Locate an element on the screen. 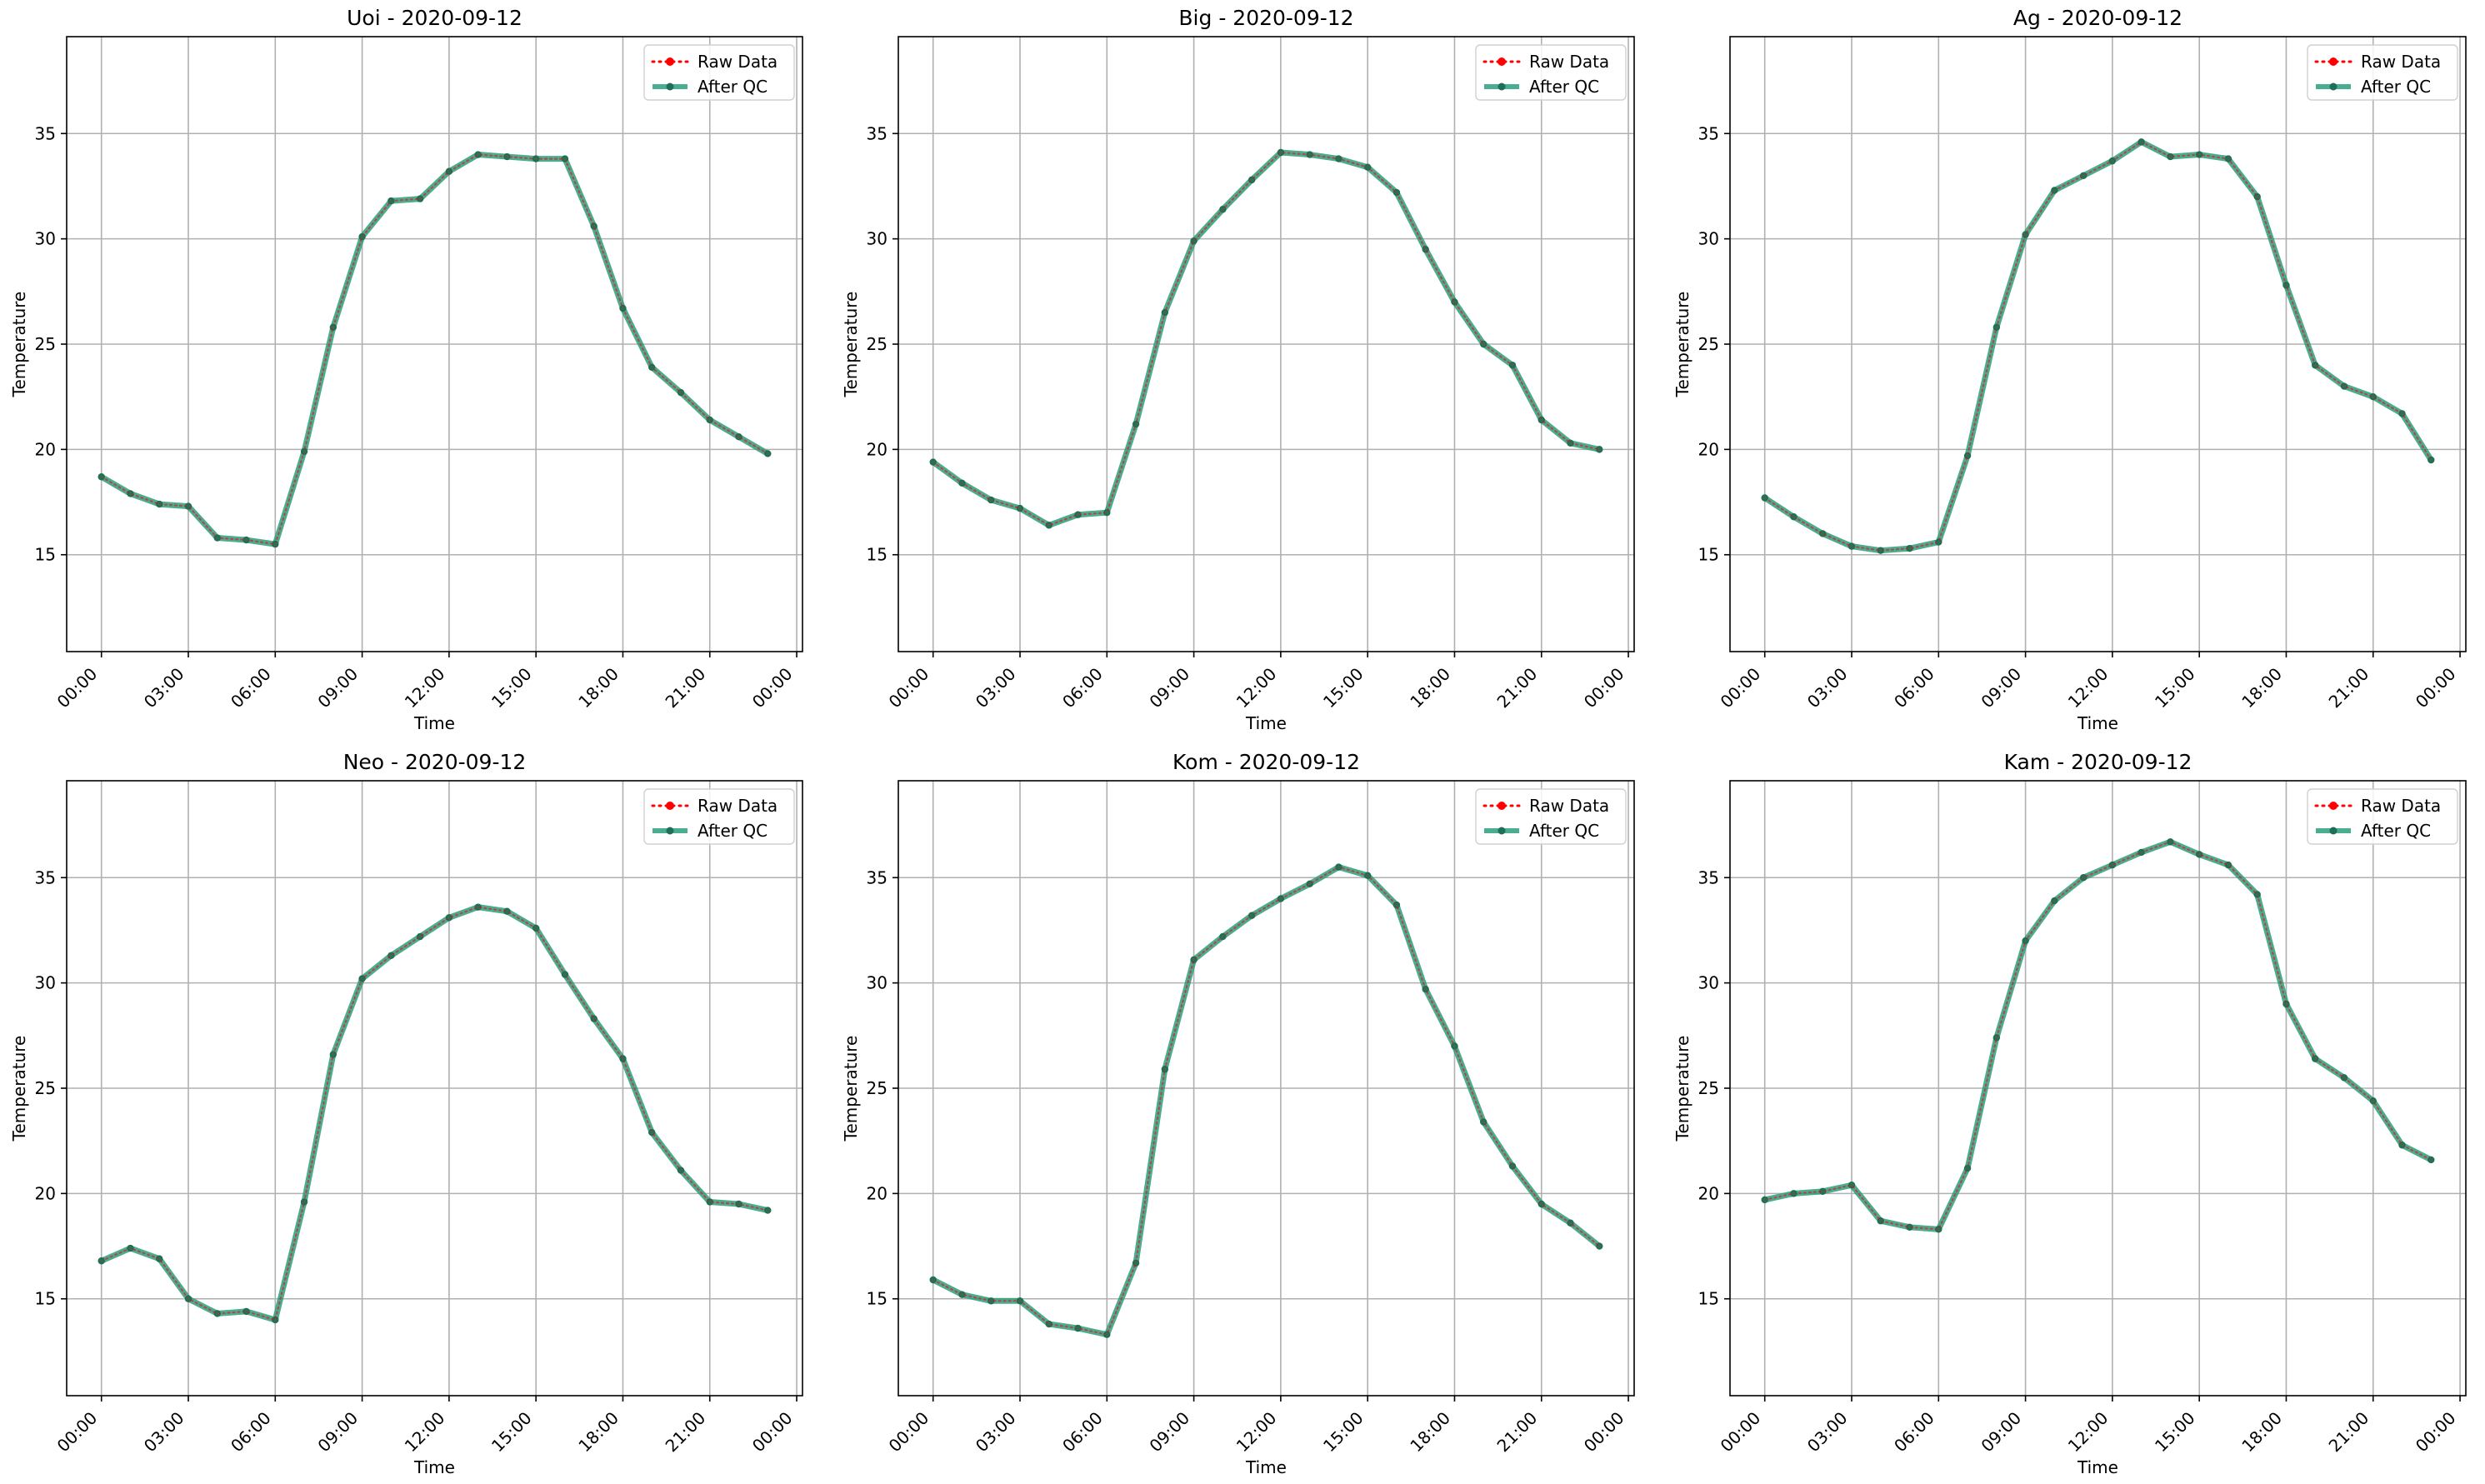 This screenshot has height=1484, width=2485. x-tick-label: 09:00 is located at coordinates (1169, 688).